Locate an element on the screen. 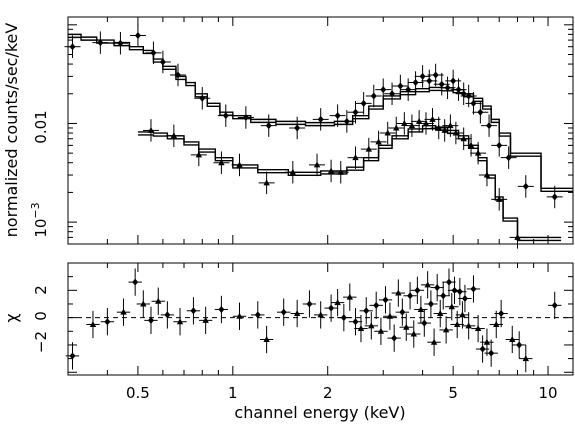 The image size is (575, 427). y-tick-label-1e-3: 10−3 is located at coordinates (39, 219).